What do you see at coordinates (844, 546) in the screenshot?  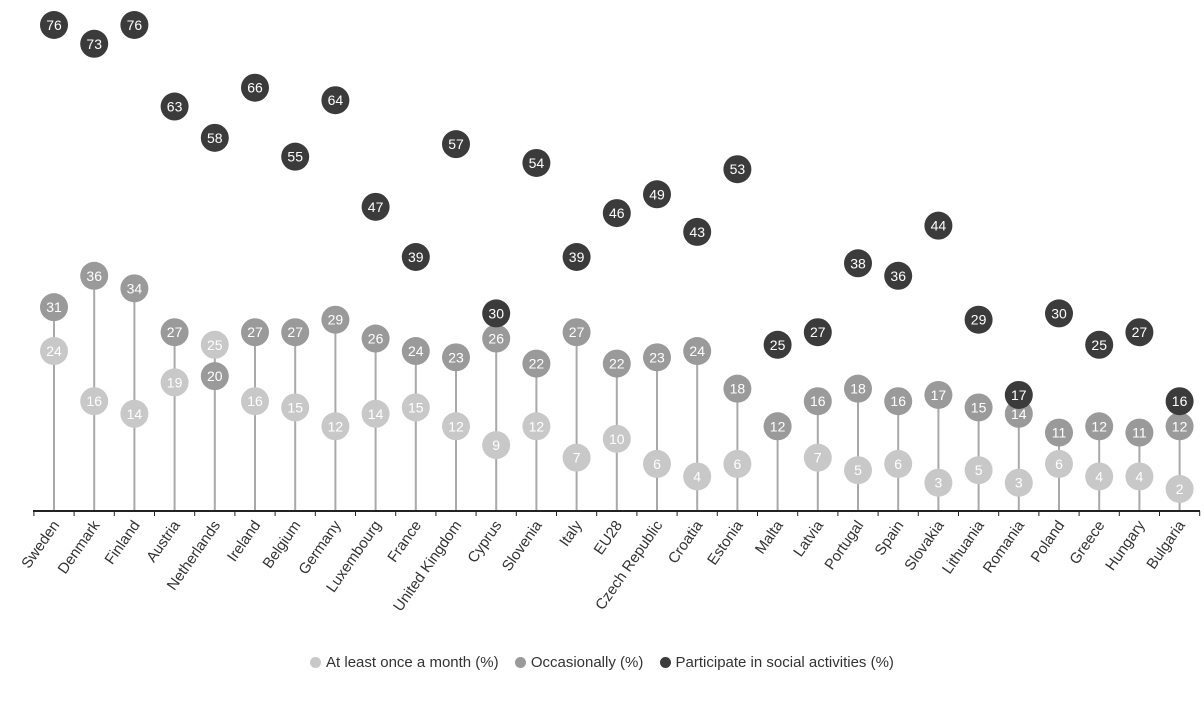 I see `category-label: Portugal` at bounding box center [844, 546].